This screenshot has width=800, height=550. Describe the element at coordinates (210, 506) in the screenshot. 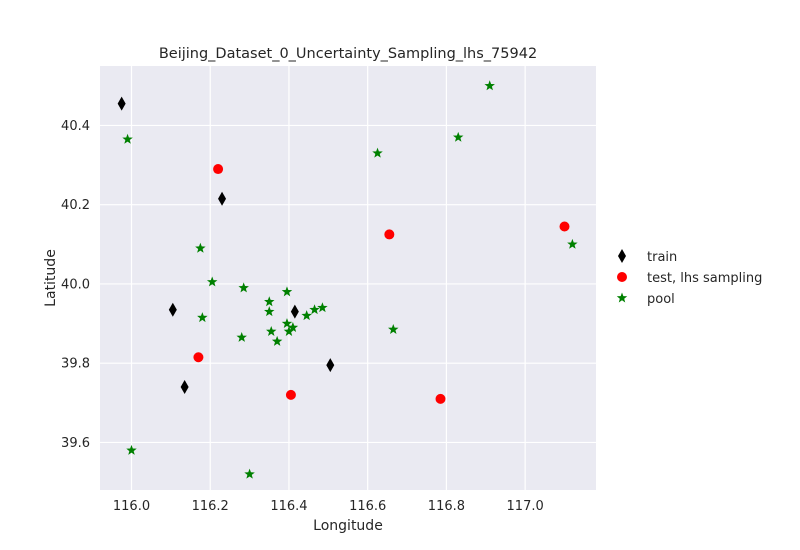

I see `x-tick-label: 116.2` at that location.